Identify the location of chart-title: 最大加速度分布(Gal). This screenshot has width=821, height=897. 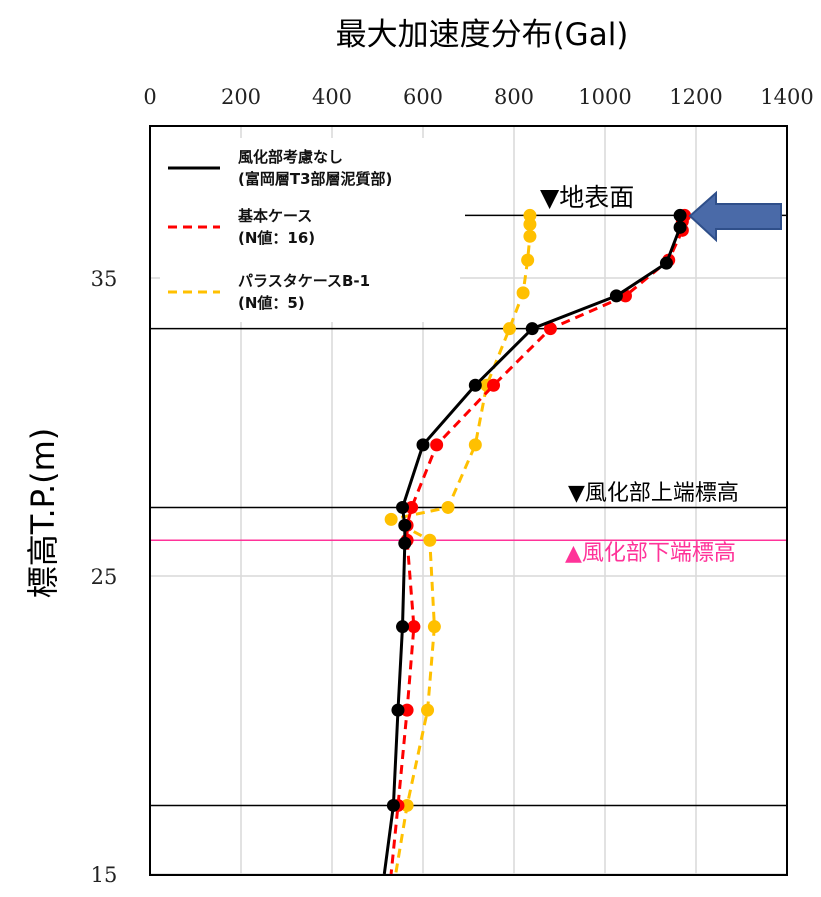
(482, 35).